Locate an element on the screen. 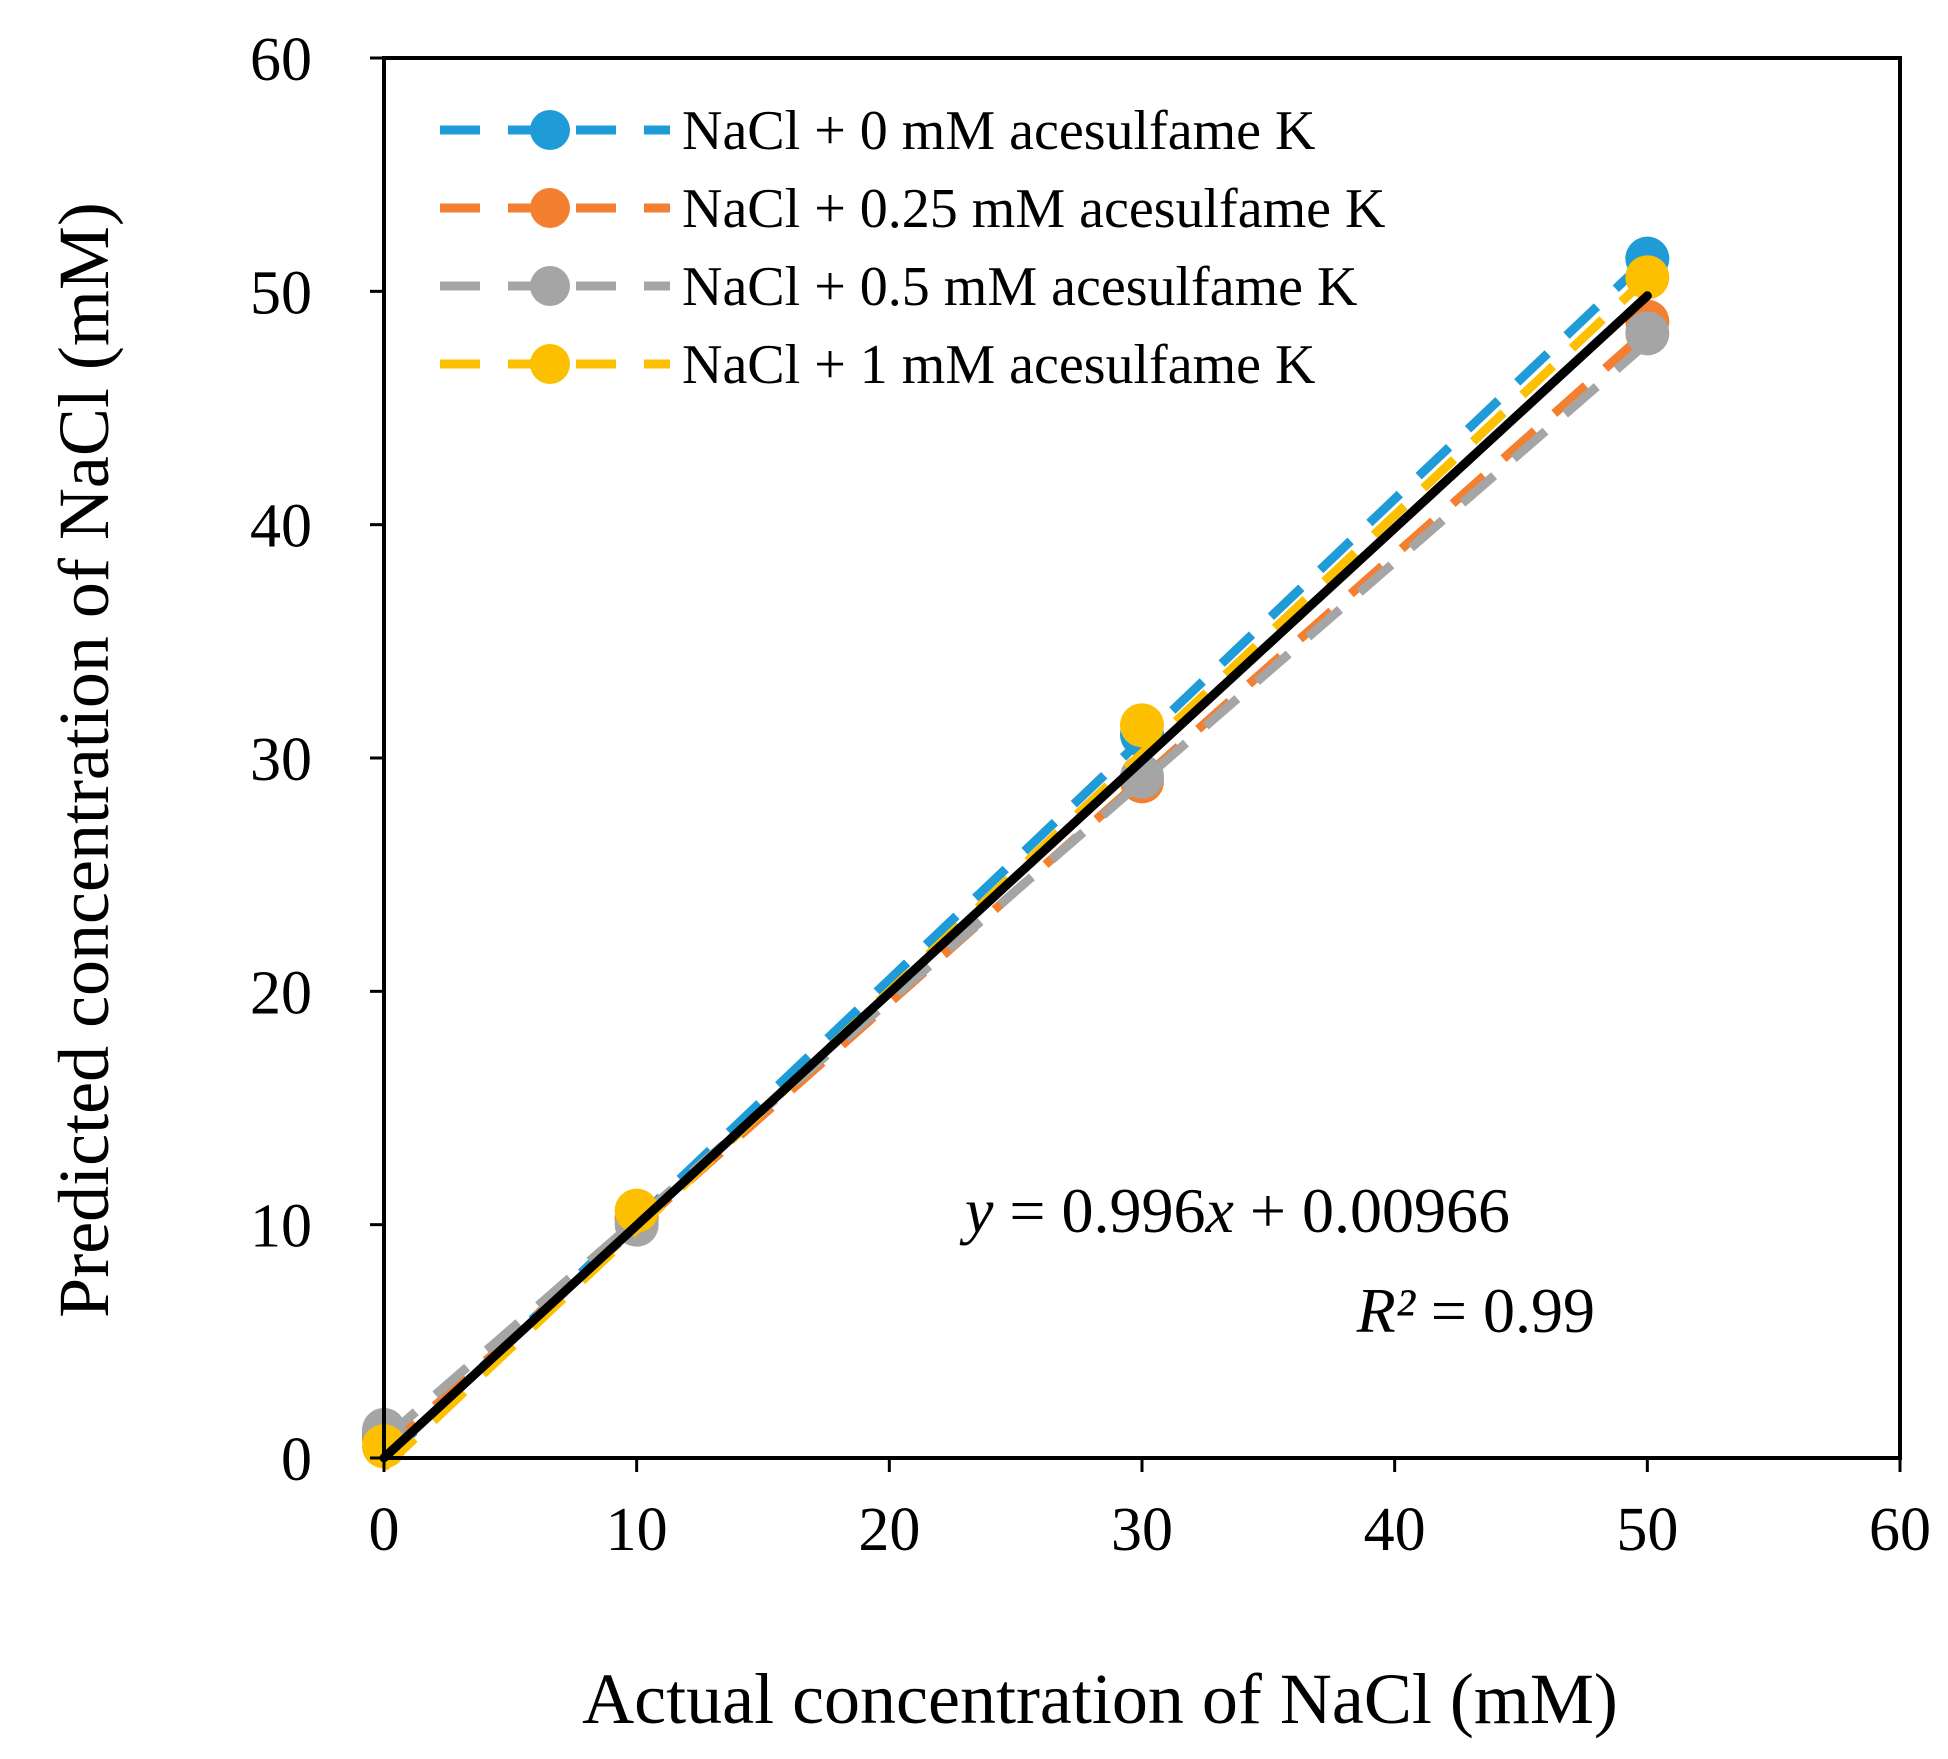 This screenshot has width=1948, height=1759. legend-item: NaCl + 0.25 mM acesulfame K is located at coordinates (912, 209).